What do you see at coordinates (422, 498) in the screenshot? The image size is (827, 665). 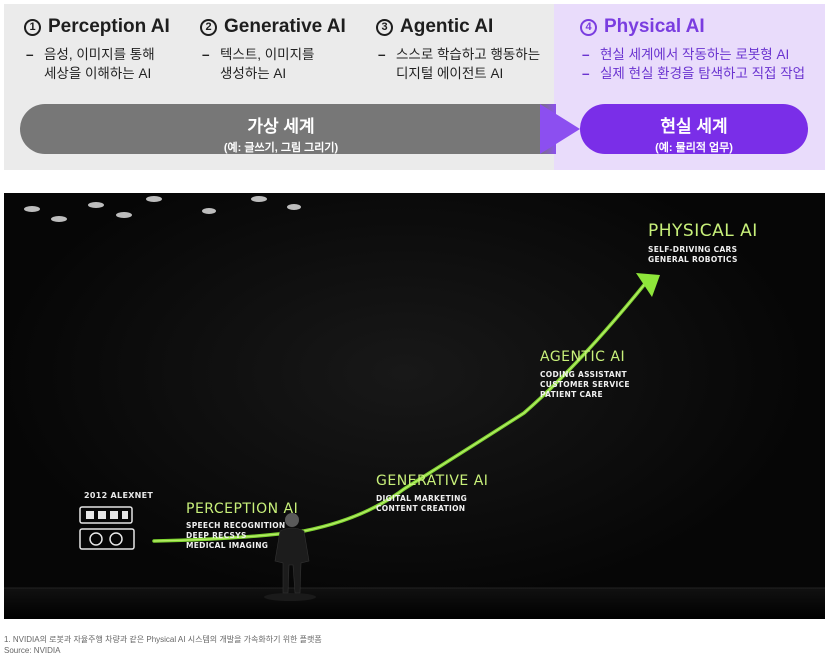 I see `photo-stage-item: DIGITAL MARKETING` at bounding box center [422, 498].